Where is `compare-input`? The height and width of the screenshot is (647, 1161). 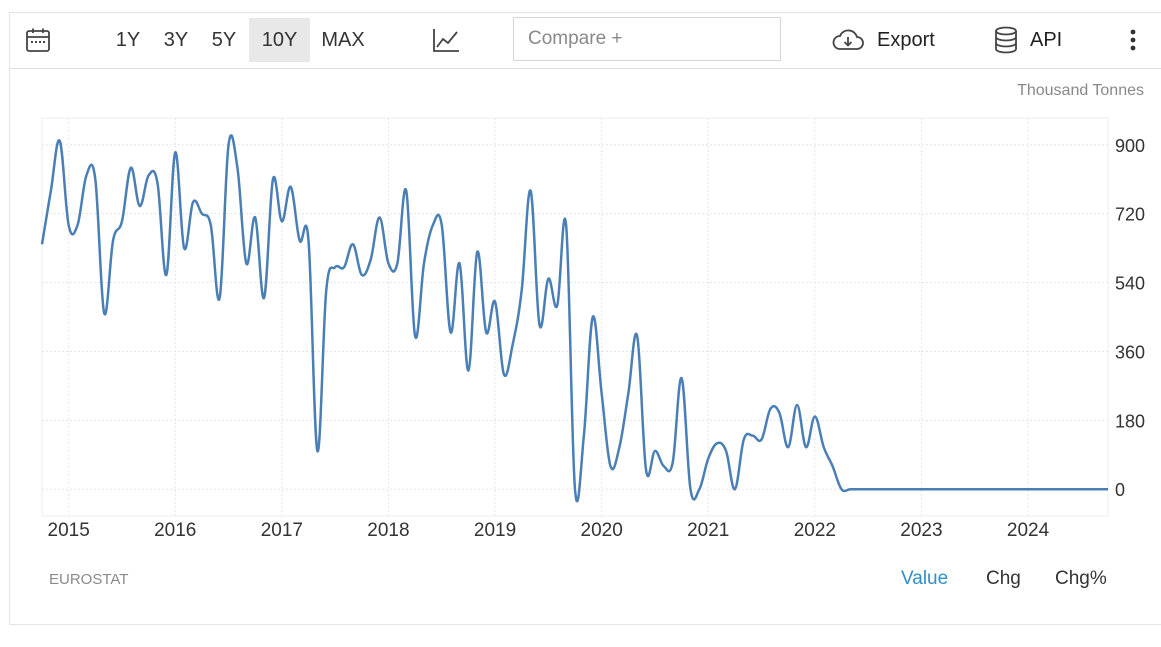
compare-input is located at coordinates (647, 39).